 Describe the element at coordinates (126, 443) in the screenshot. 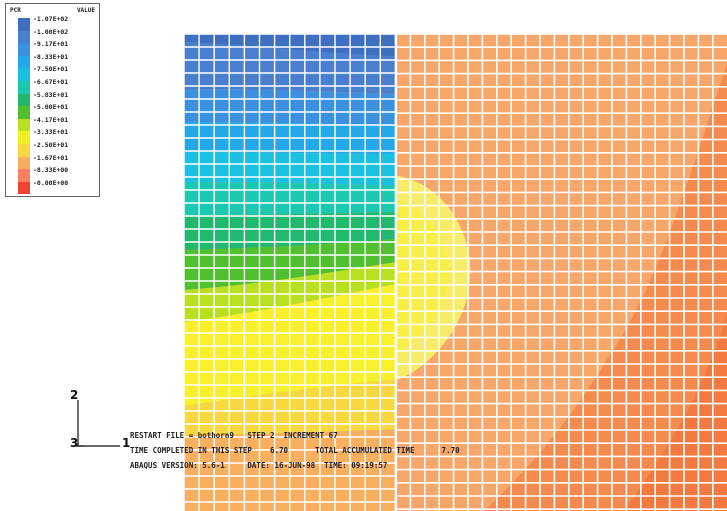

I see `triad-label-1: 1` at that location.